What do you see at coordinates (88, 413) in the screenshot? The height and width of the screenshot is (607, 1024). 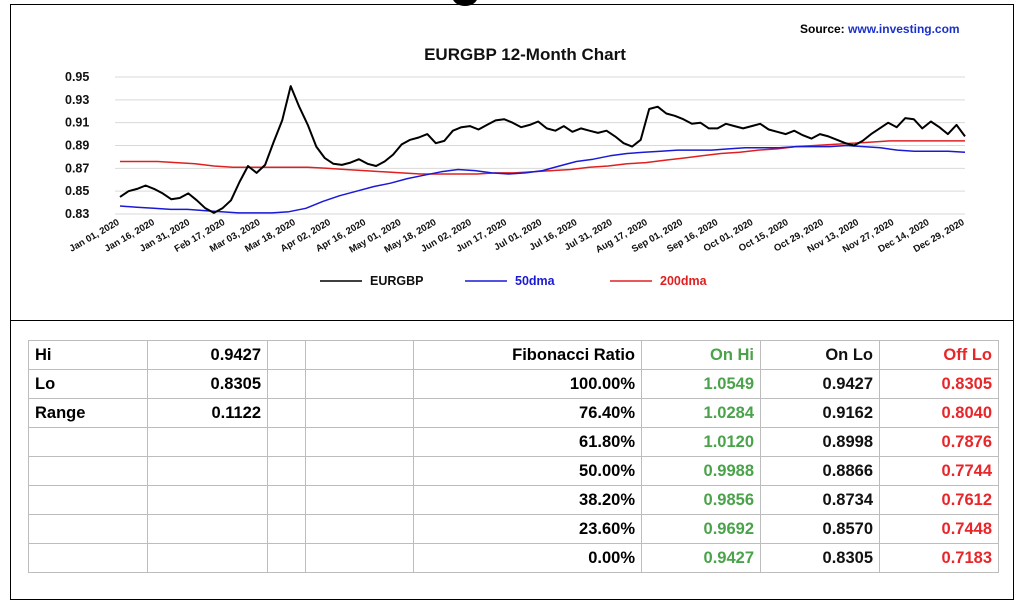 I see `stat-label: Range` at bounding box center [88, 413].